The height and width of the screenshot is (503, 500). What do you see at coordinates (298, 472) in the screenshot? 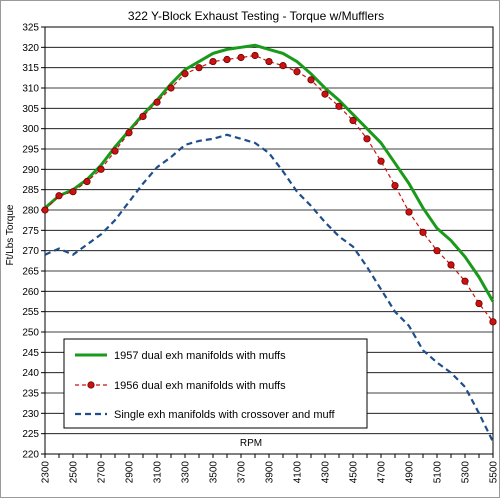
I see `x-tick-label: 4100` at bounding box center [298, 472].